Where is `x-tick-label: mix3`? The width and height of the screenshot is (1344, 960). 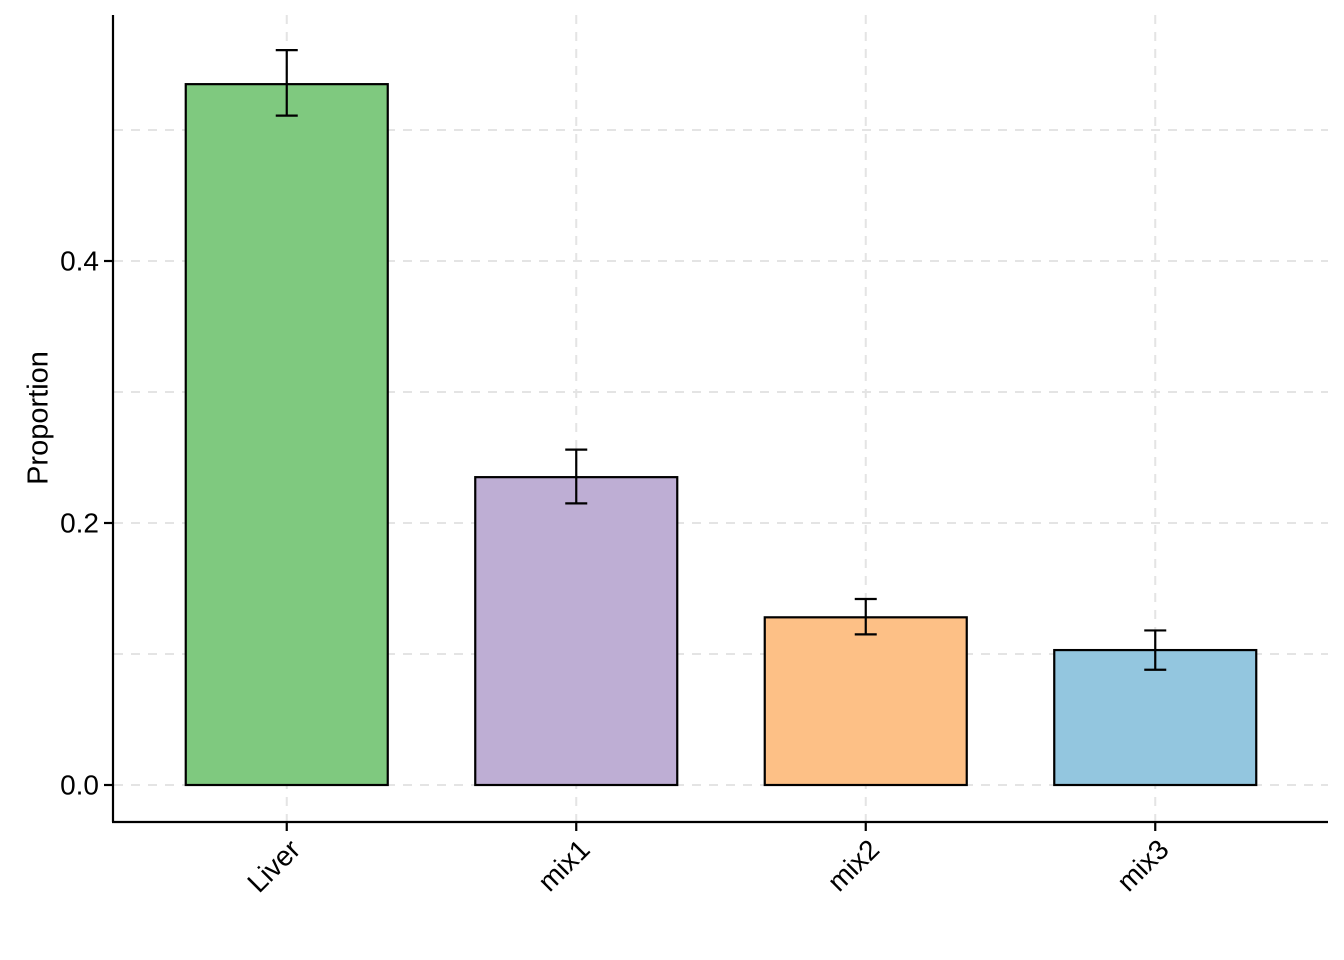
x-tick-label: mix3 is located at coordinates (1143, 866).